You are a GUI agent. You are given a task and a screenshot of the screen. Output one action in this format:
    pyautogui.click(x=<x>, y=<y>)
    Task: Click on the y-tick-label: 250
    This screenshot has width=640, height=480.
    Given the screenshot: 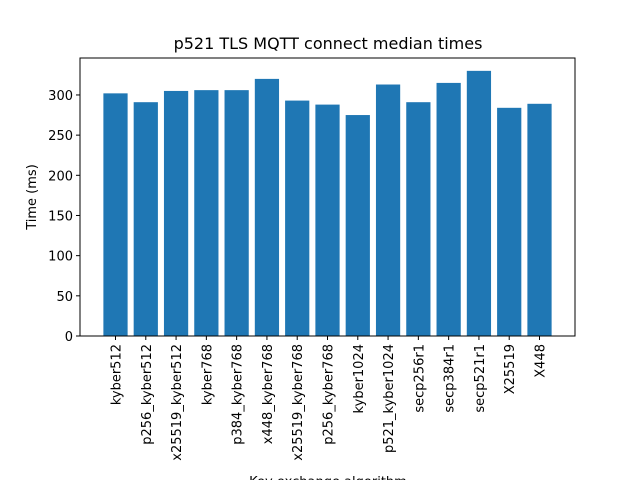 What is the action you would take?
    pyautogui.click(x=60, y=136)
    